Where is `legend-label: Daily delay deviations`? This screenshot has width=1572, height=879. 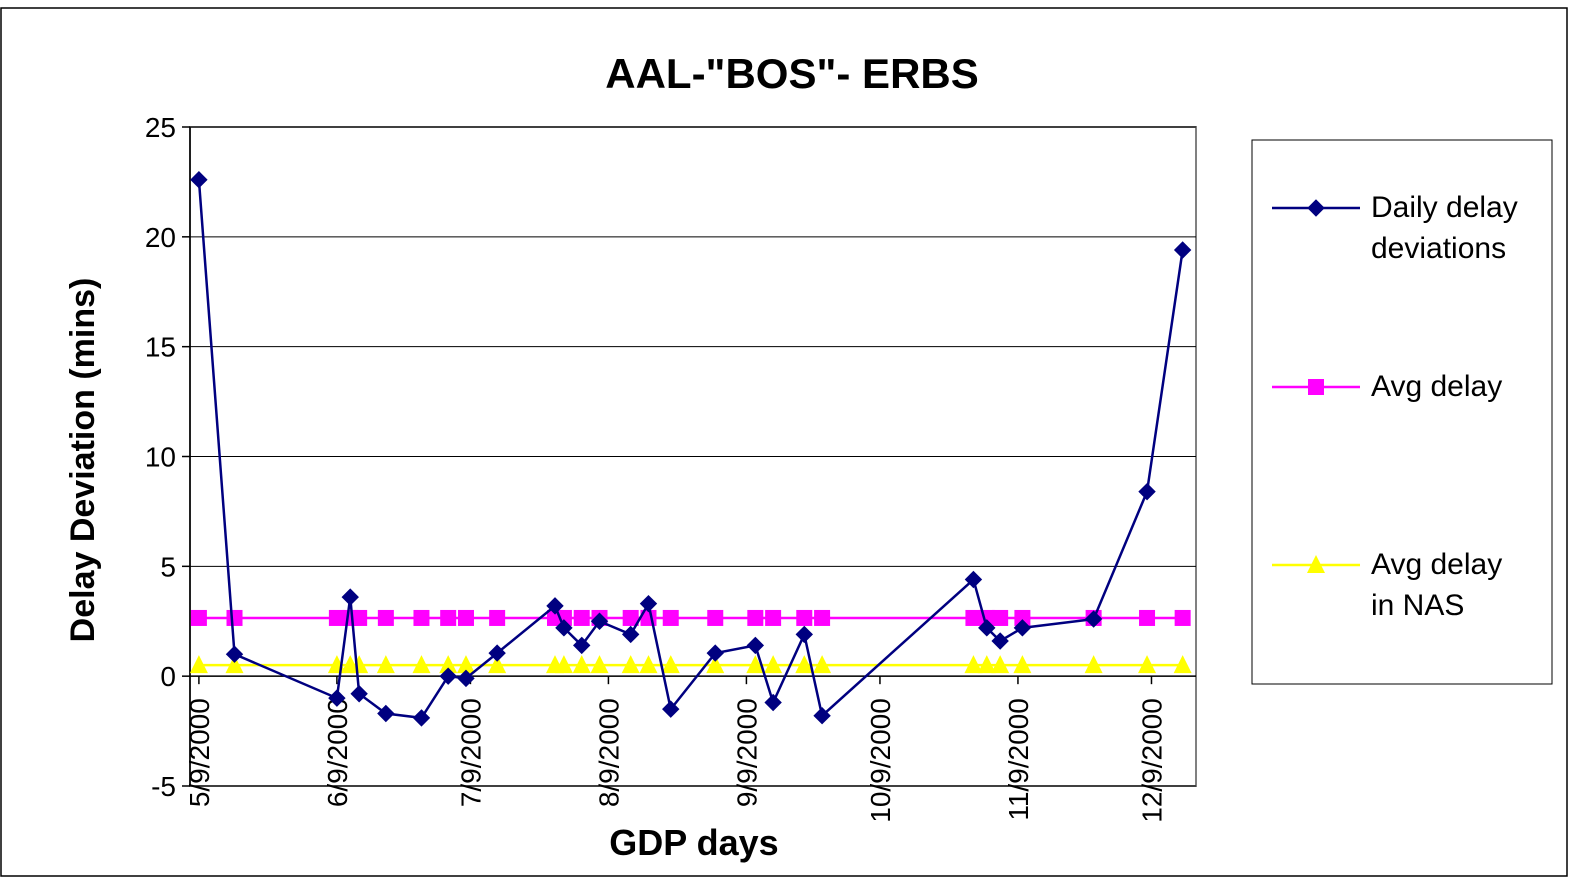 legend-label: Daily delay deviations is located at coordinates (1444, 228).